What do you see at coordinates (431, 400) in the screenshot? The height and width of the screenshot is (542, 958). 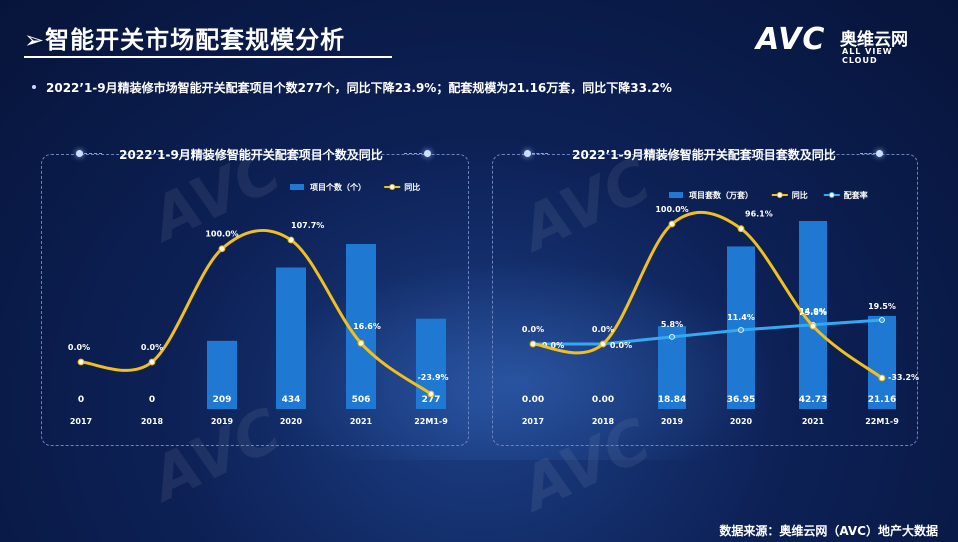 I see `bar-value-label: 277` at bounding box center [431, 400].